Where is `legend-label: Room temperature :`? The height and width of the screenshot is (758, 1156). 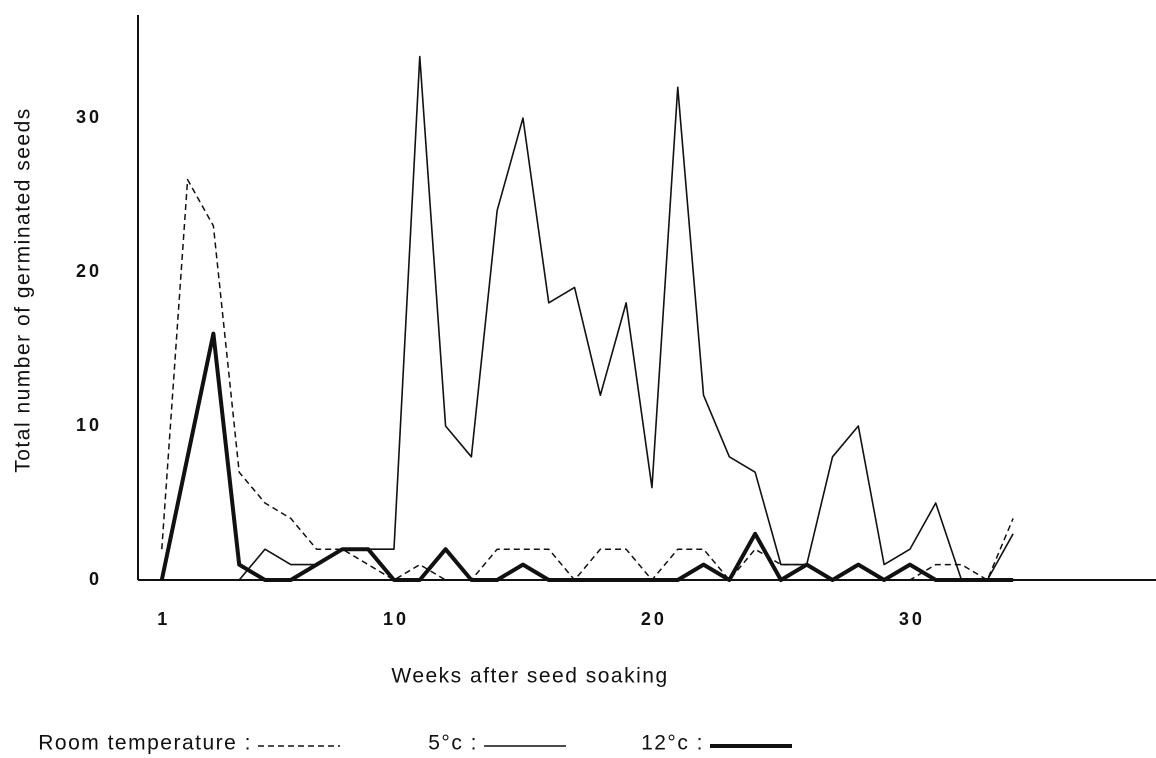 legend-label: Room temperature : is located at coordinates (145, 743).